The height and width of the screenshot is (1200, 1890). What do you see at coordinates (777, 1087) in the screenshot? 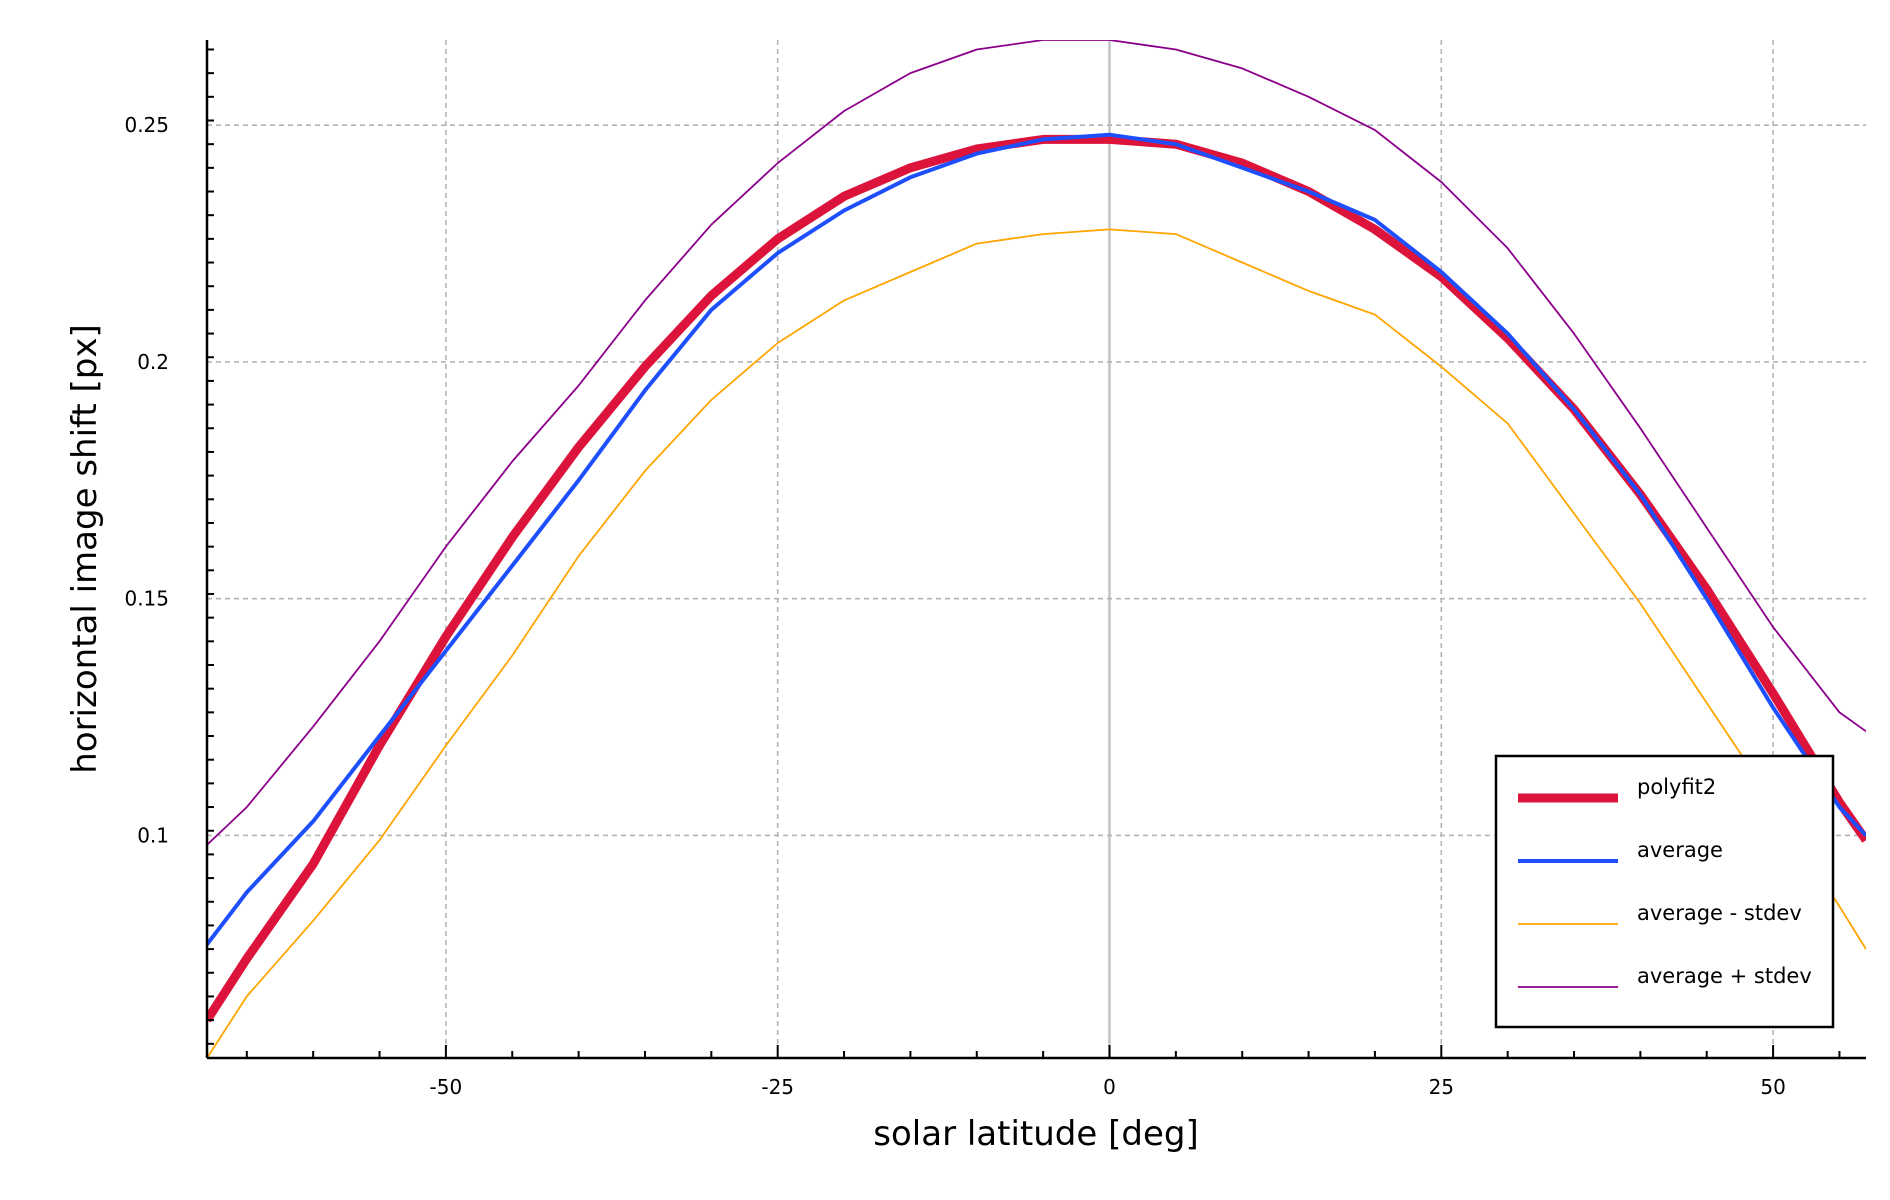
I see `x-tick-label: -25` at bounding box center [777, 1087].